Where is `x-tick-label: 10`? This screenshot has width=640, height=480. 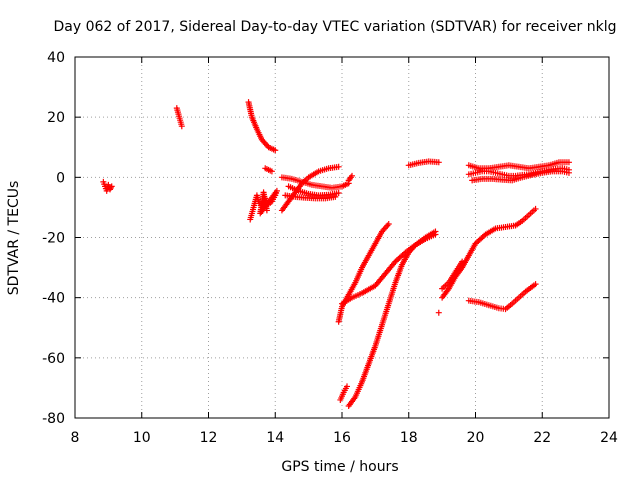 x-tick-label: 10 is located at coordinates (142, 438).